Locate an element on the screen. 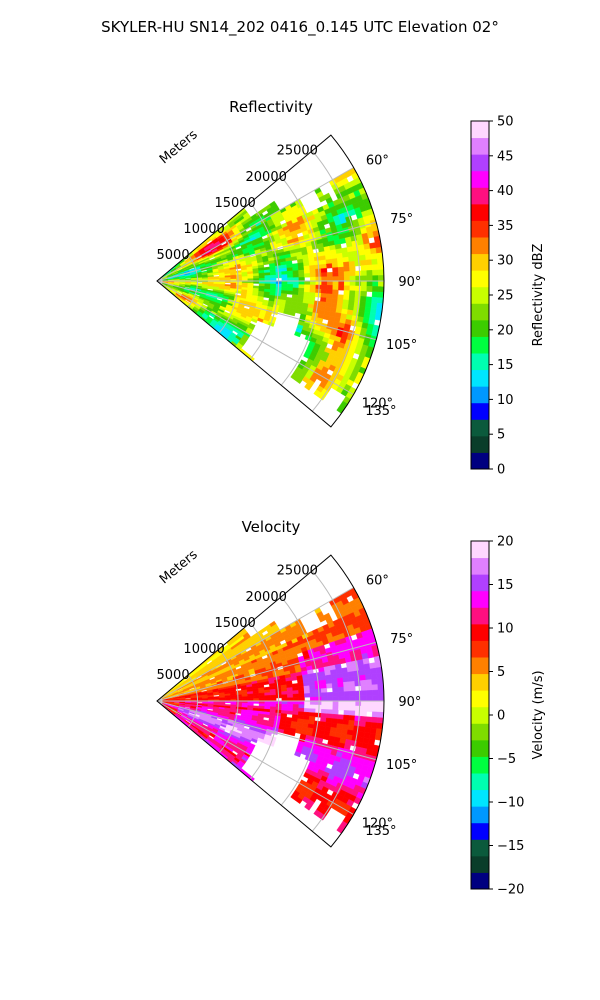  range-tick-label: 5000 is located at coordinates (173, 675).